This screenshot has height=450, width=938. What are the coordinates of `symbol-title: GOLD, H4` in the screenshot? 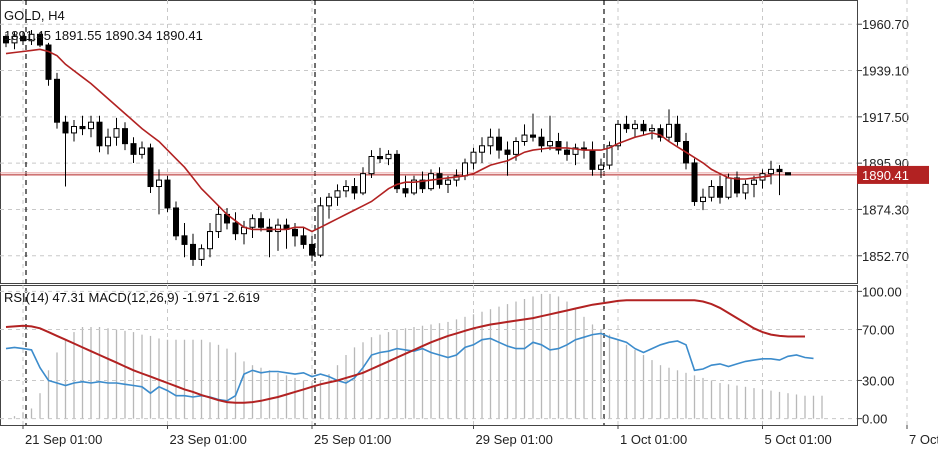 It's located at (34, 15).